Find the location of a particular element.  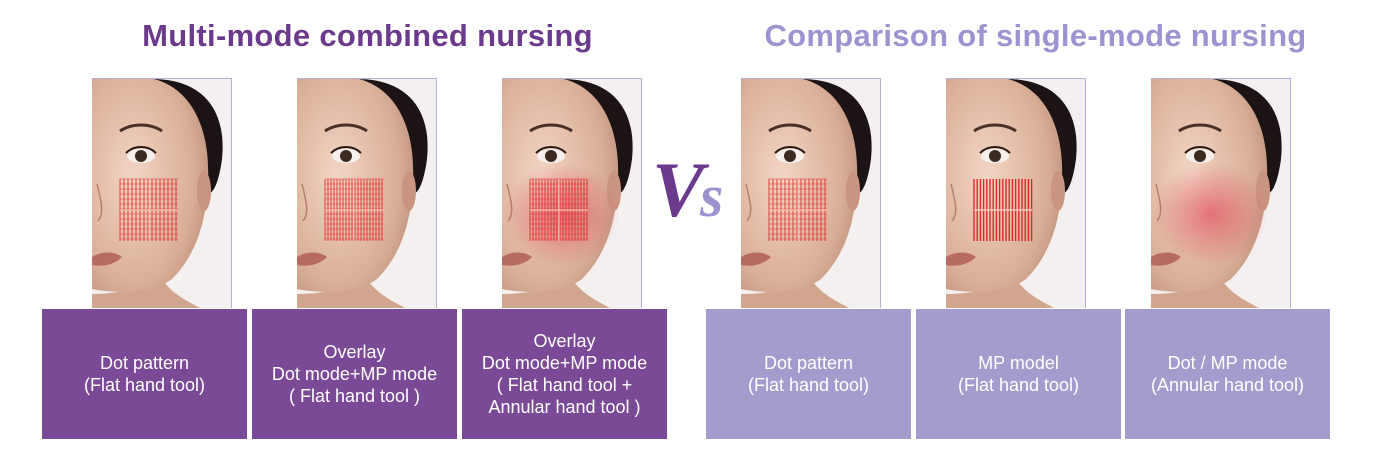

face-panel-overlay-flat-annular is located at coordinates (572, 193).